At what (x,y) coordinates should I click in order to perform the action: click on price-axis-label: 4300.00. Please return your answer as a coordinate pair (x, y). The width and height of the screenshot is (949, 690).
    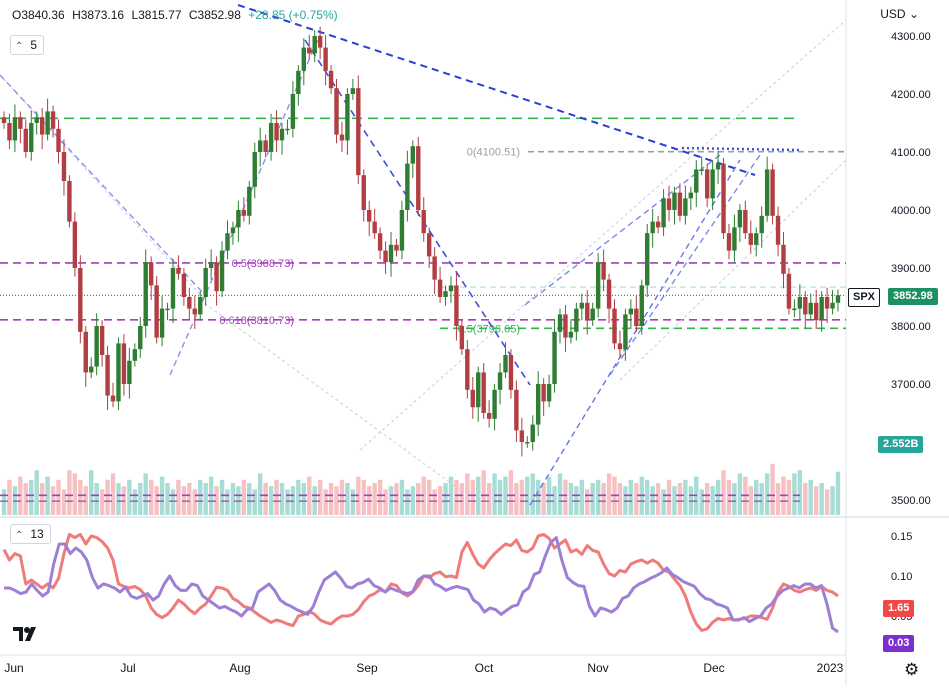
    Looking at the image, I should click on (911, 37).